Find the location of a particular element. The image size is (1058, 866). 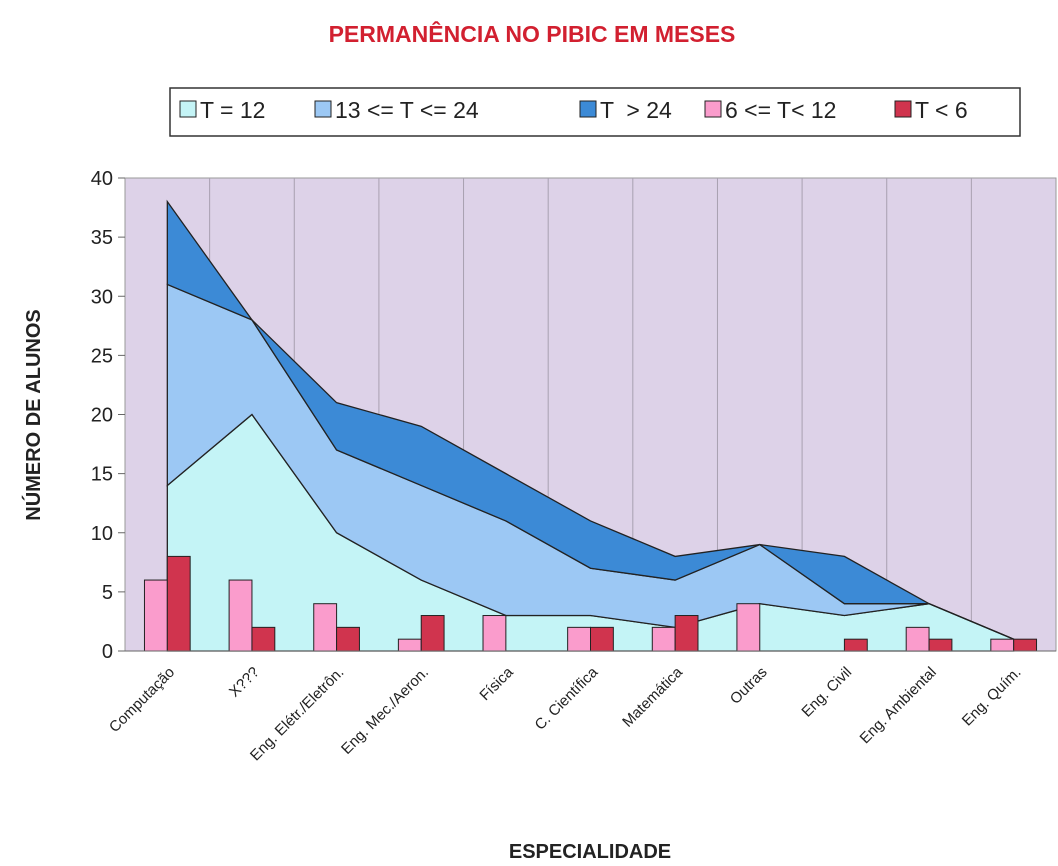

y-tick-label: 35 is located at coordinates (102, 238).